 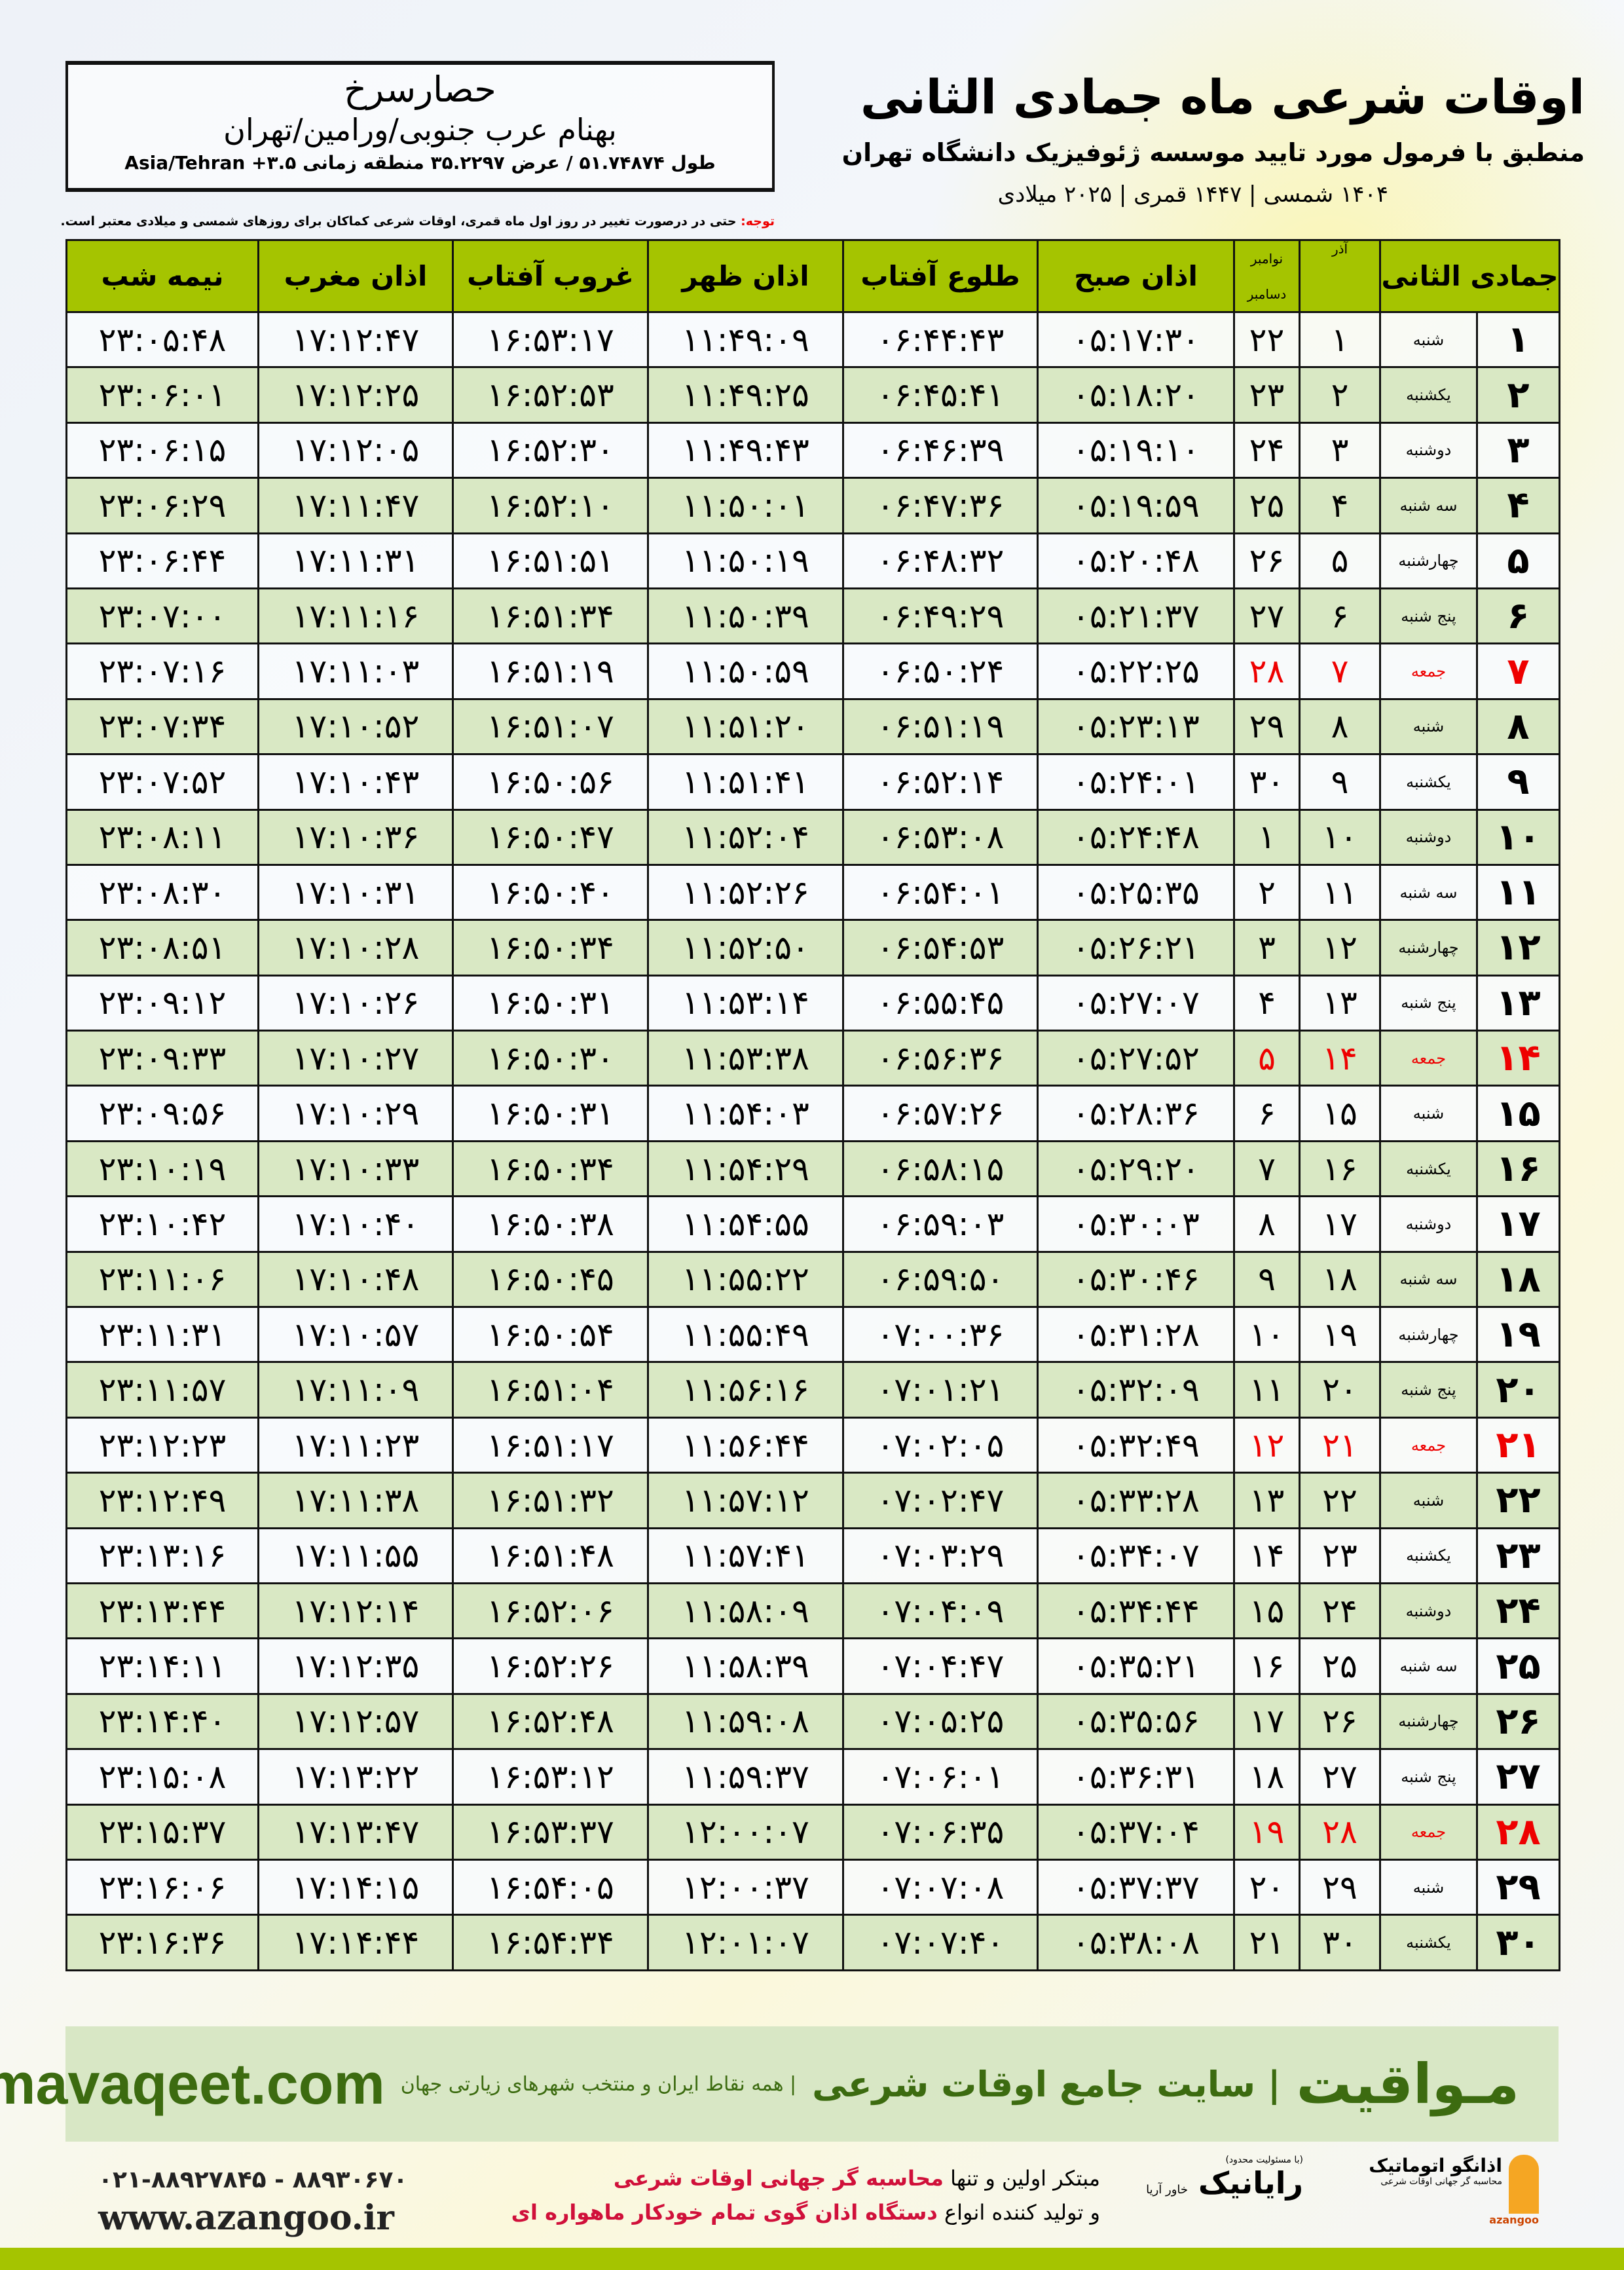 What do you see at coordinates (1136, 1721) in the screenshot?
I see `cell-fajr: ۰۵:۳۵:۵۶` at bounding box center [1136, 1721].